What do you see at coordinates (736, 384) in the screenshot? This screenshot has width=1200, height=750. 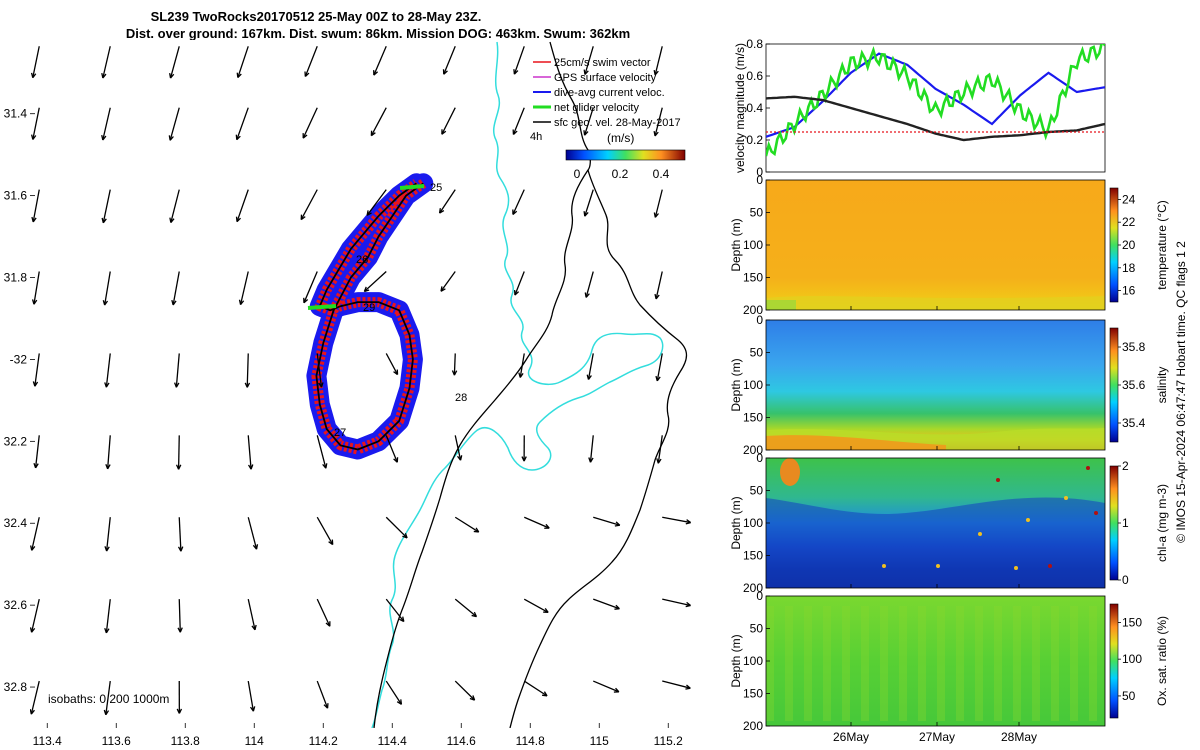 I see `section-ylabel: Depth (m)` at bounding box center [736, 384].